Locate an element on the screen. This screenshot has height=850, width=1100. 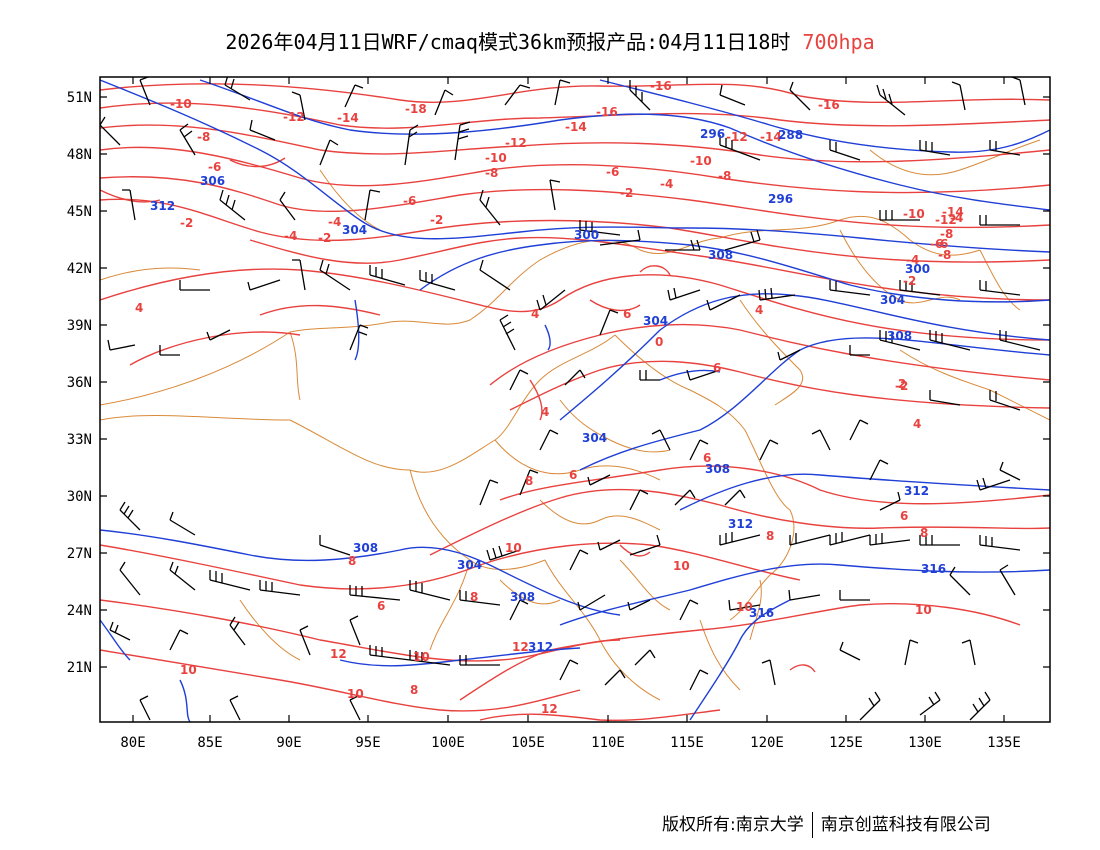
footer-divider is located at coordinates (812, 825).